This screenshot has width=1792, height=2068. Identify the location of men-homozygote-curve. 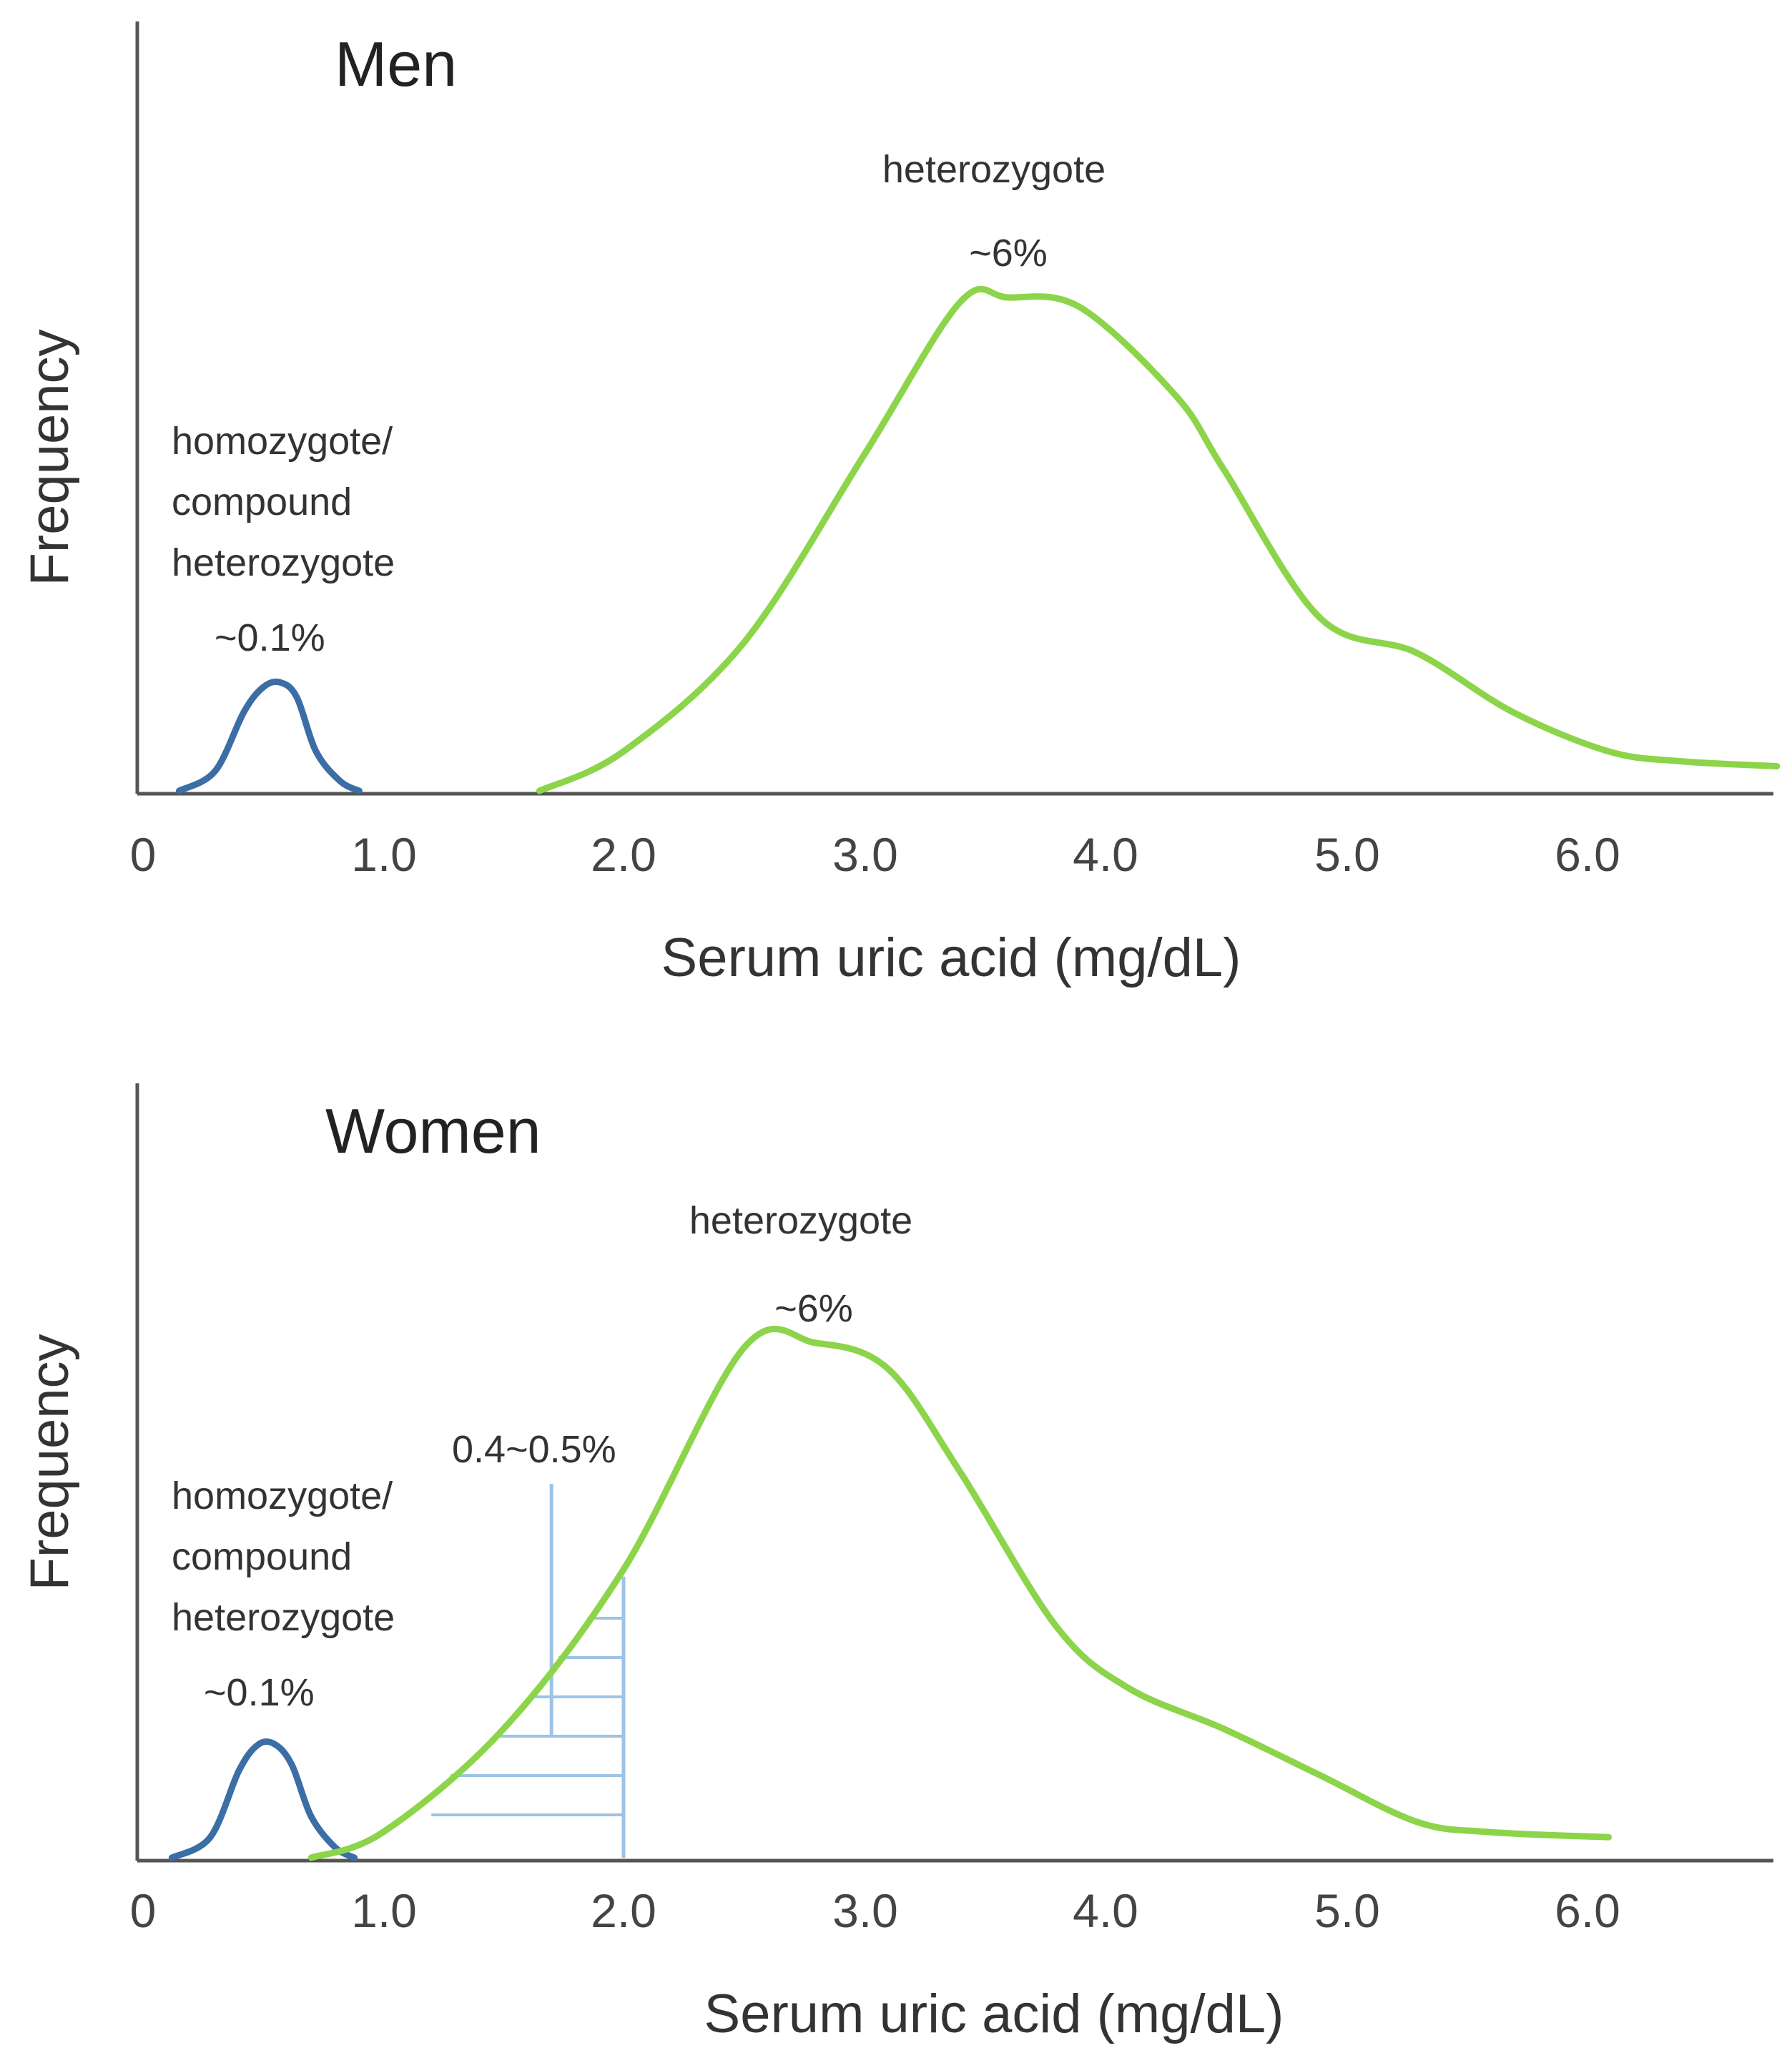
(269, 736).